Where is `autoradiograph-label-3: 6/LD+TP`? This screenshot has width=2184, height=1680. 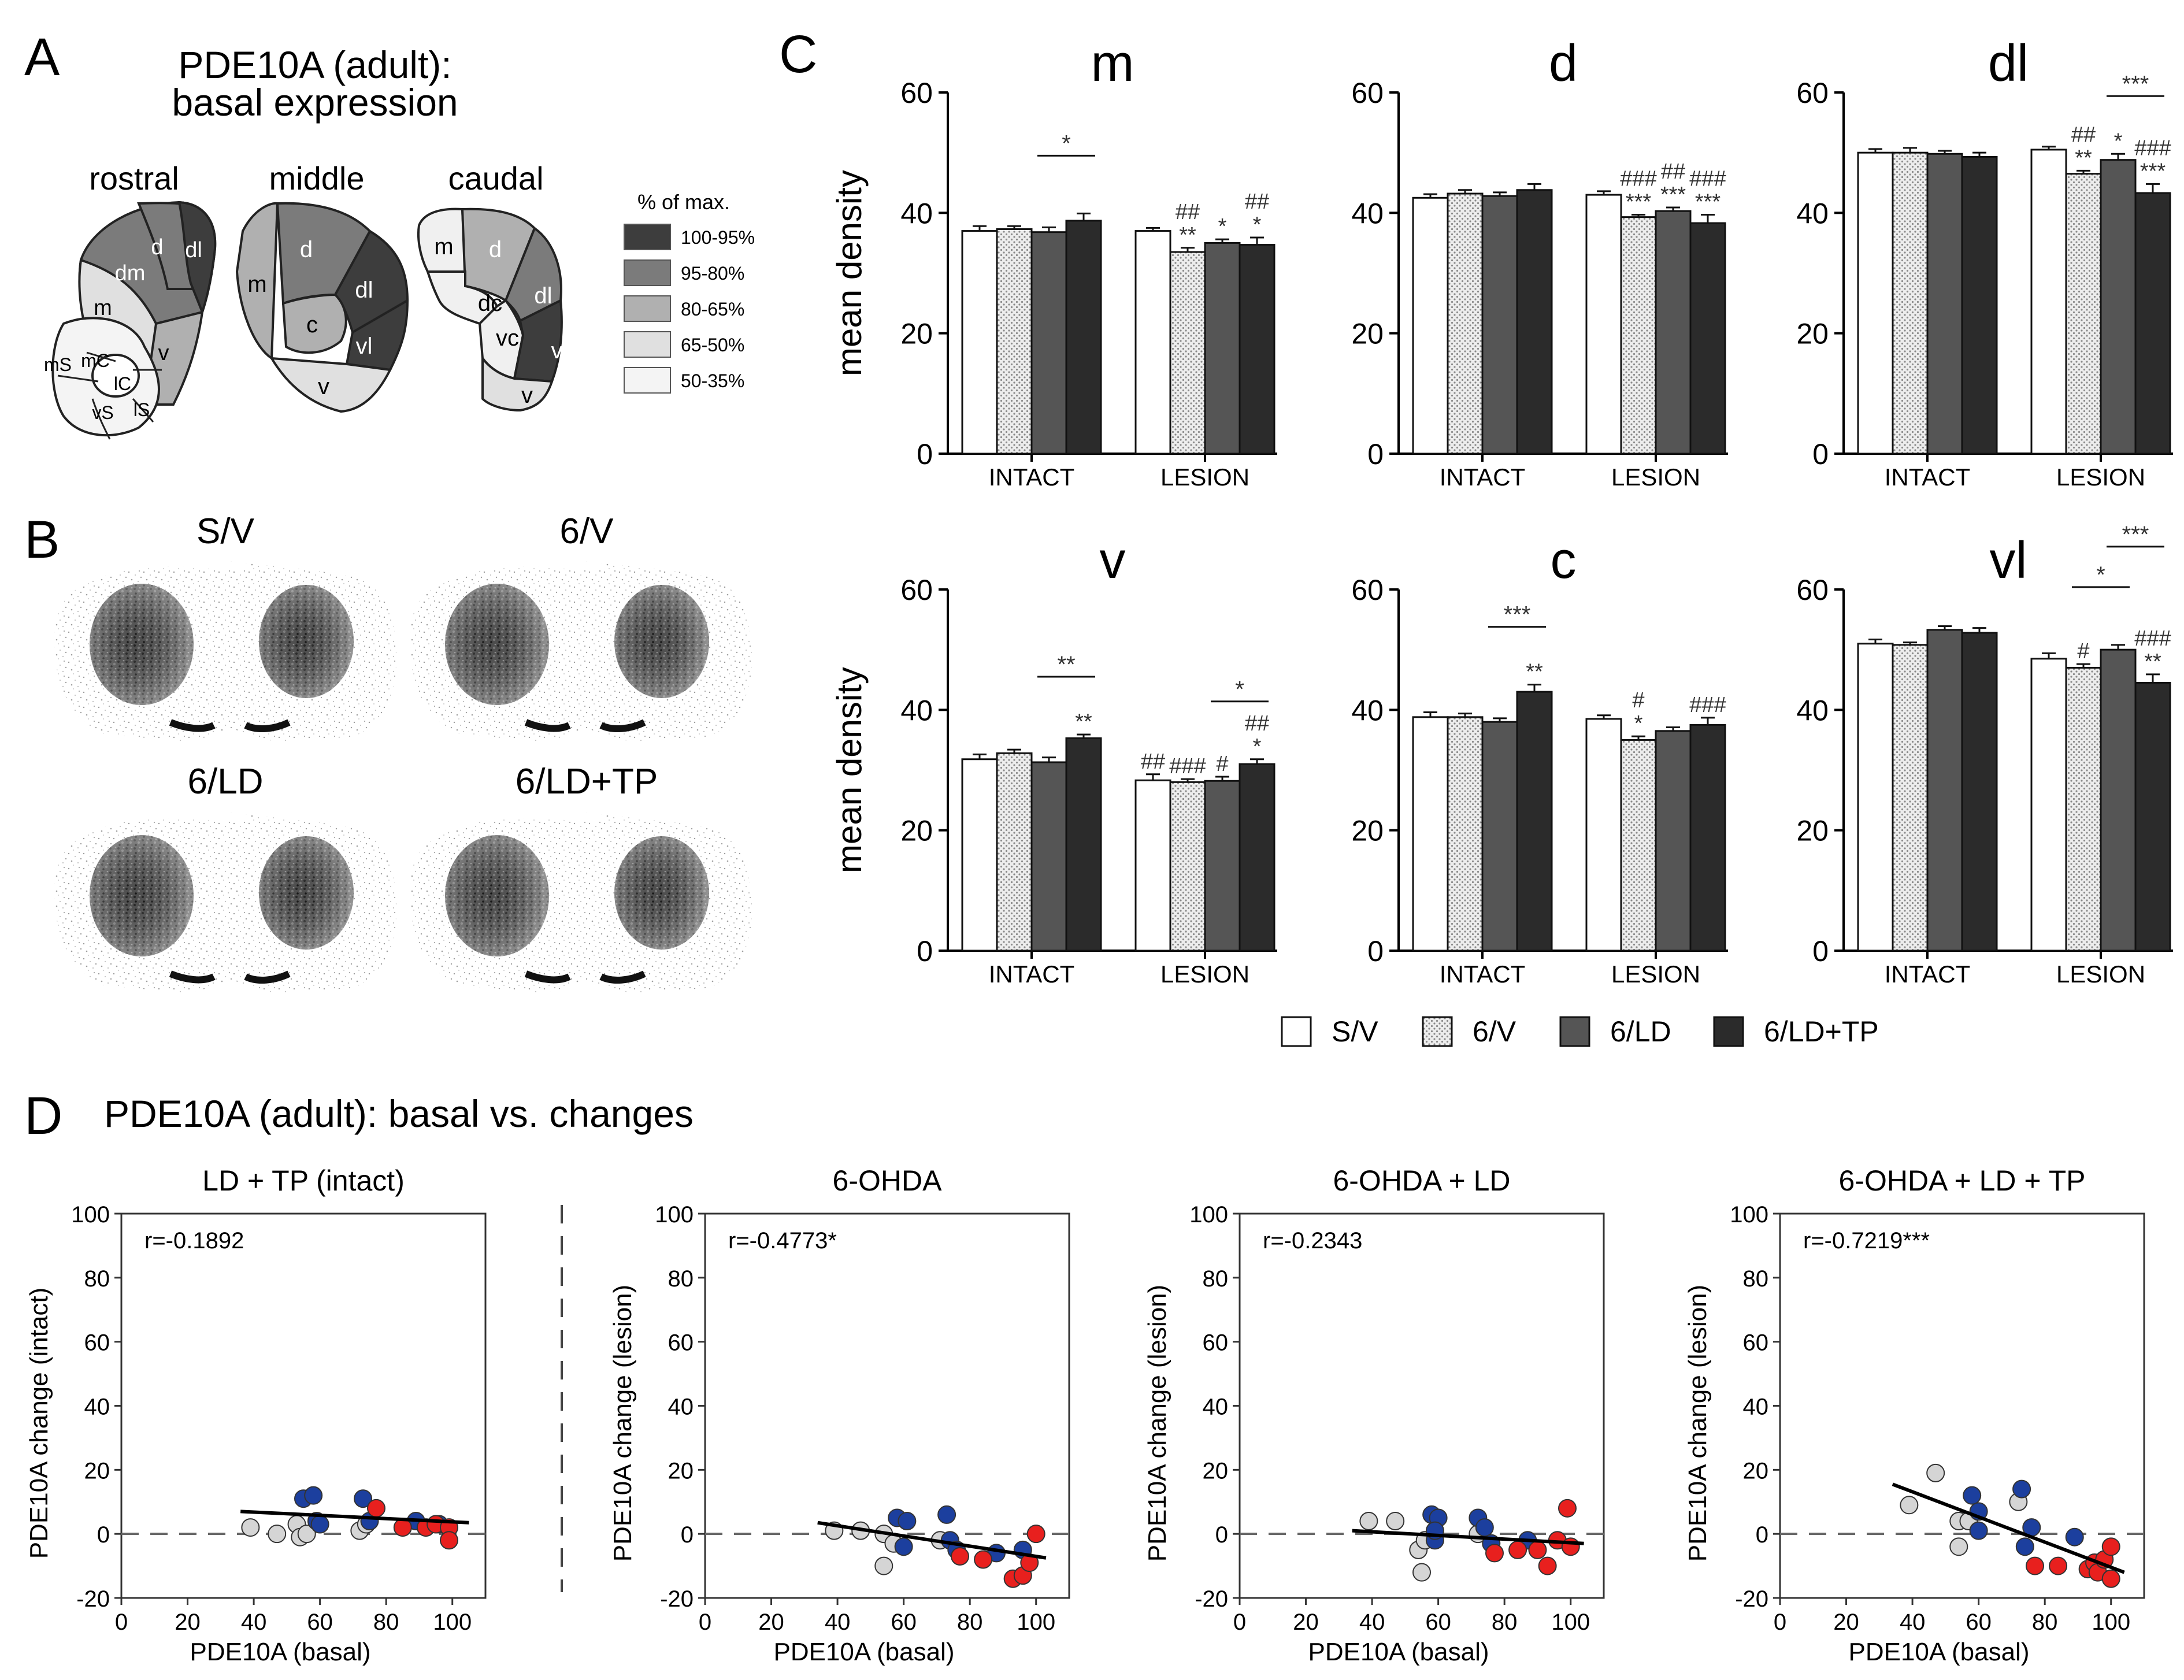
autoradiograph-label-3: 6/LD+TP is located at coordinates (587, 782).